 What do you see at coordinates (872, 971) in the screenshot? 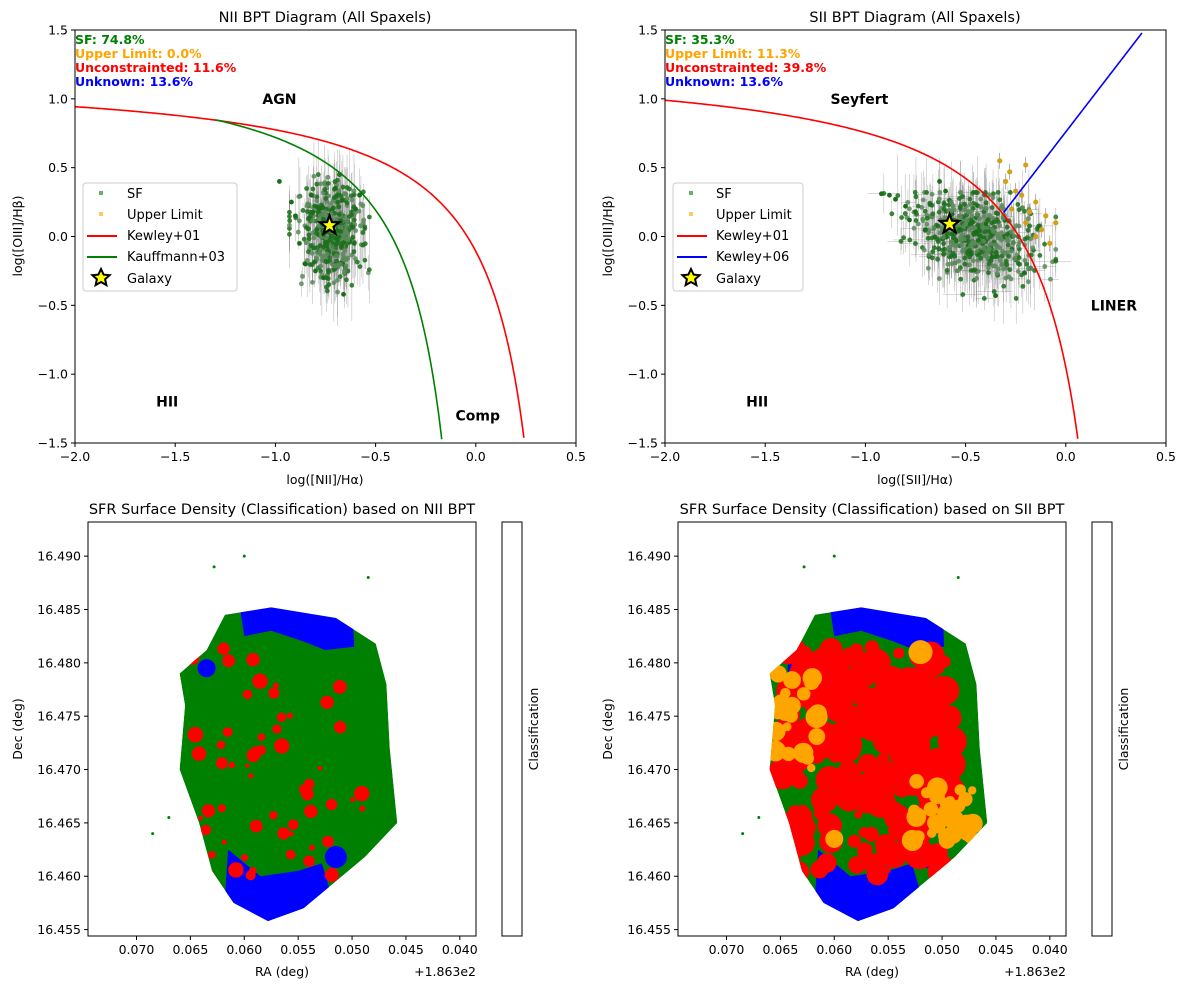
I see `sii-map-xlabel: RA (deg)` at bounding box center [872, 971].